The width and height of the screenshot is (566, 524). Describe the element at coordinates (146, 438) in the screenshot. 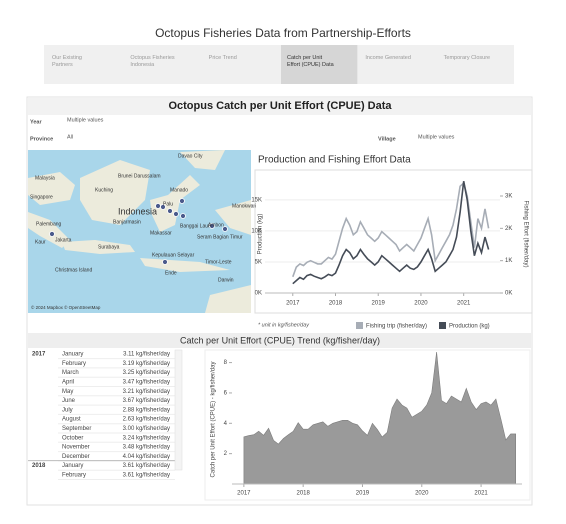

I see `value-cell: 3.24 kg/fisher/day` at that location.